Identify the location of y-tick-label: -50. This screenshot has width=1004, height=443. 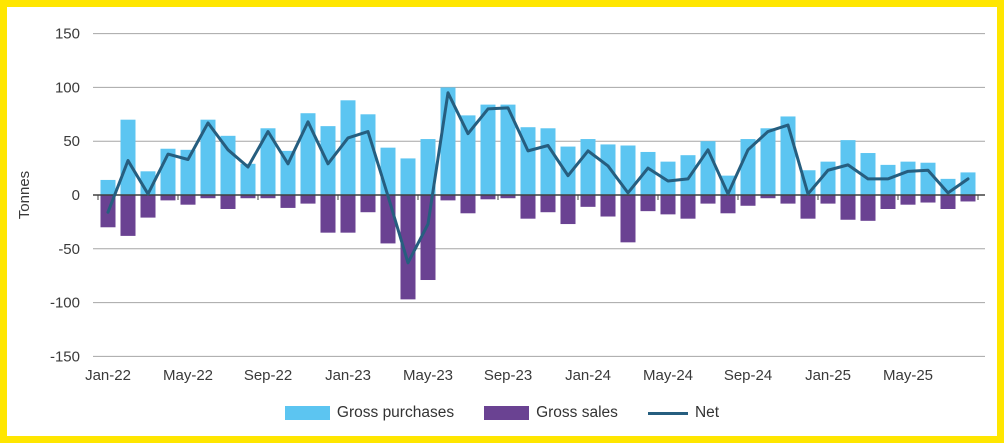
(69, 249).